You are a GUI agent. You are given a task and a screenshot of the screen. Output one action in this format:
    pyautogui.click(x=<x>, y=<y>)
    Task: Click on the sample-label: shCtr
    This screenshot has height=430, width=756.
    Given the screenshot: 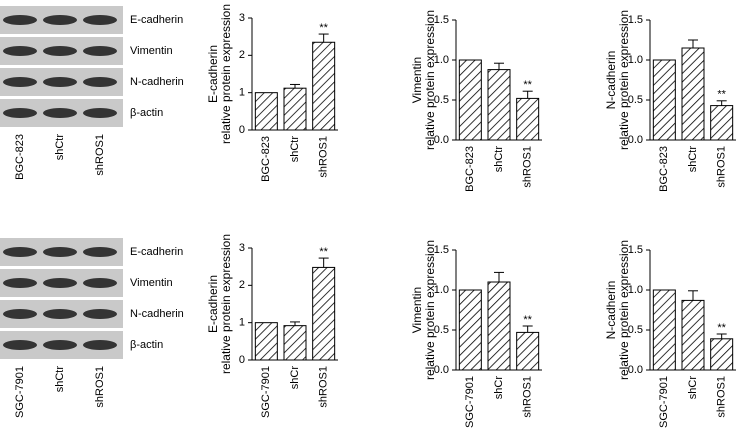 What is the action you would take?
    pyautogui.click(x=60, y=147)
    